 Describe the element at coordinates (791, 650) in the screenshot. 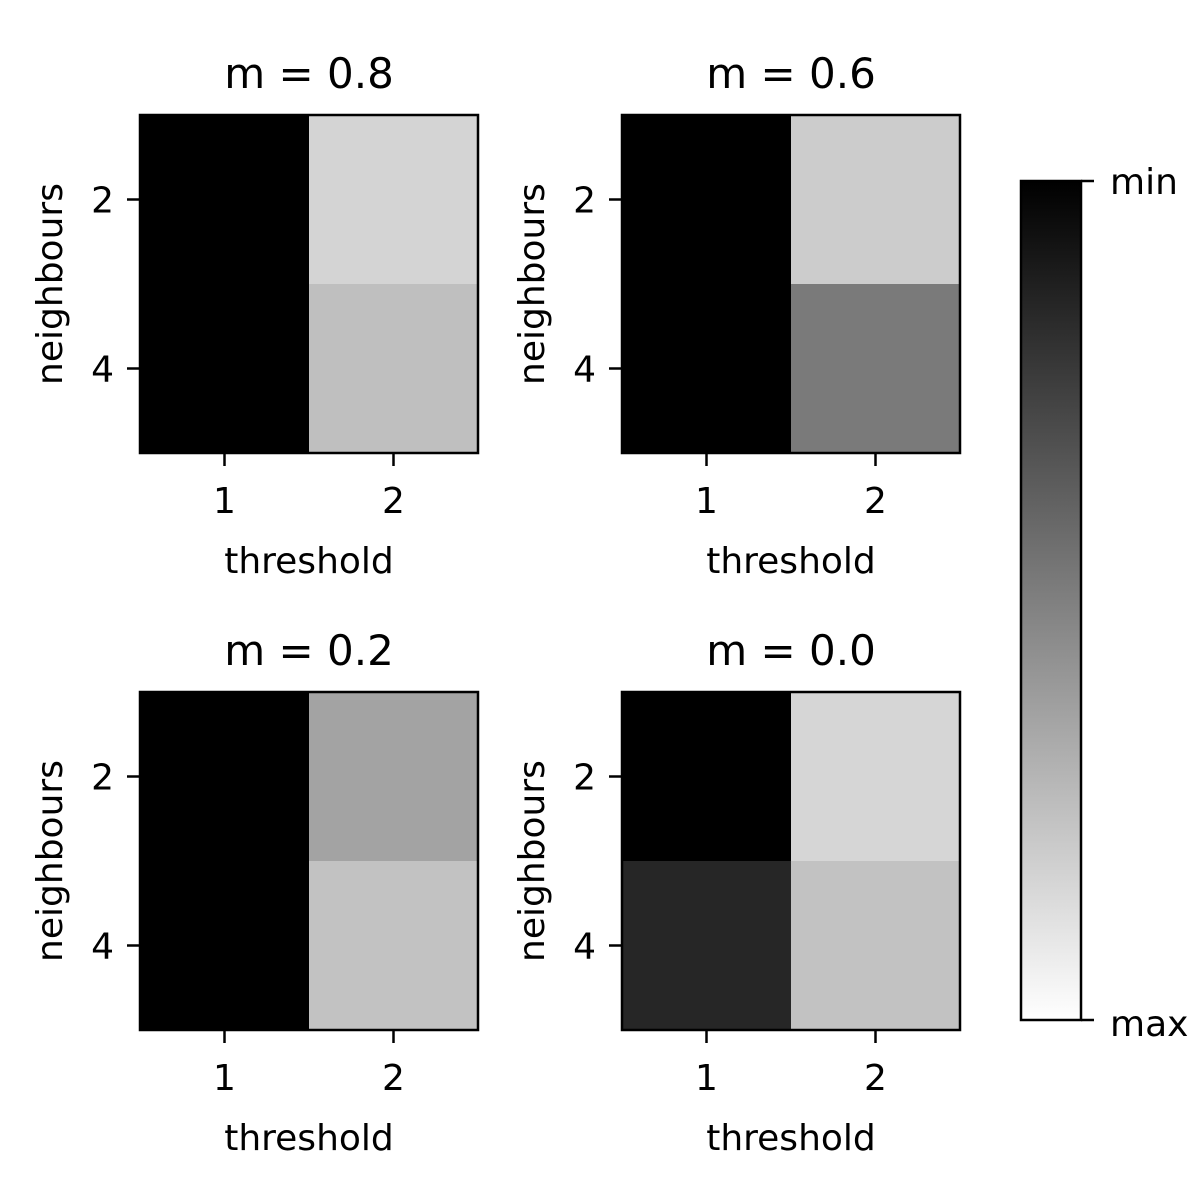

I see `panel-title: m = 0.0` at that location.